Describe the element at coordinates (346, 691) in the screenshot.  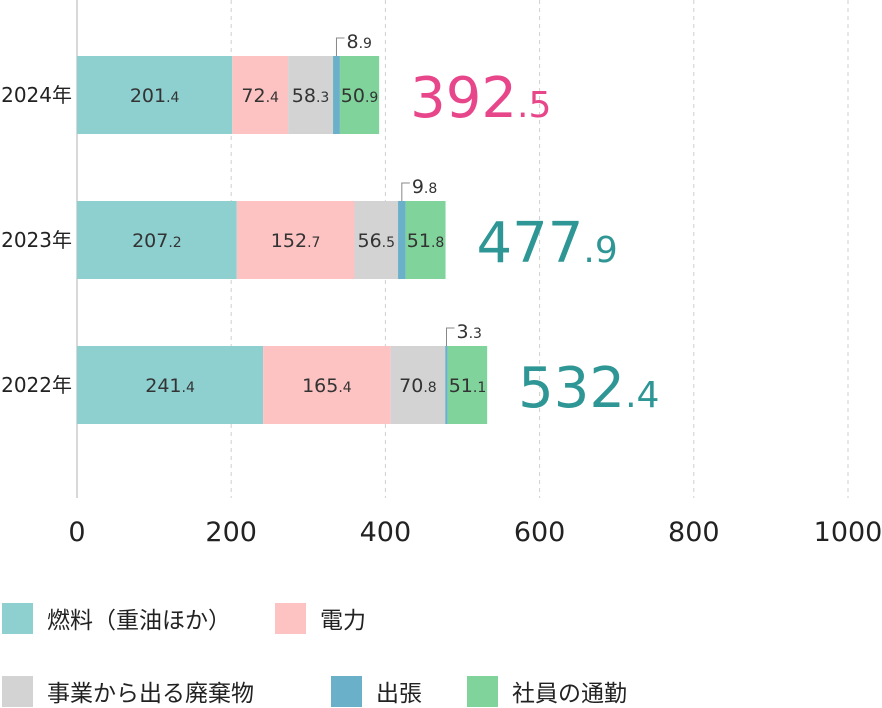
I see `legend-swatch-business-trip` at that location.